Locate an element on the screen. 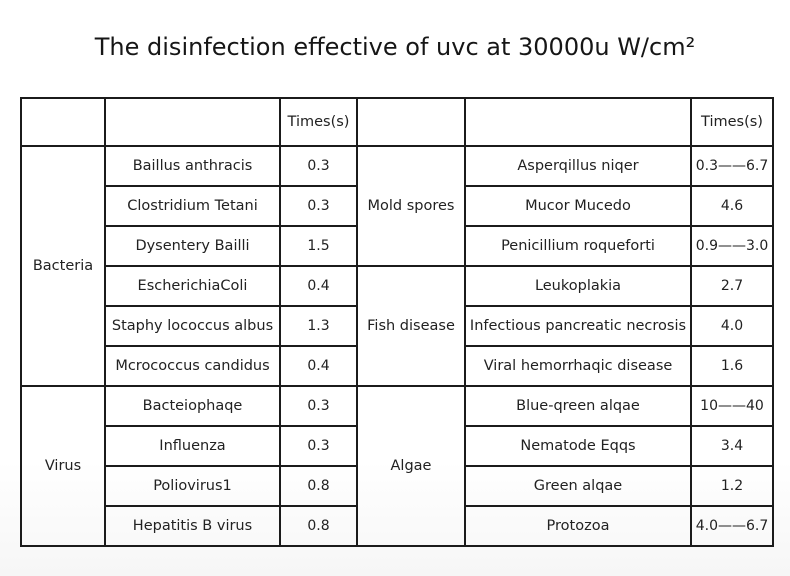  organism-cell: Staphy lococcus albus is located at coordinates (192, 326).